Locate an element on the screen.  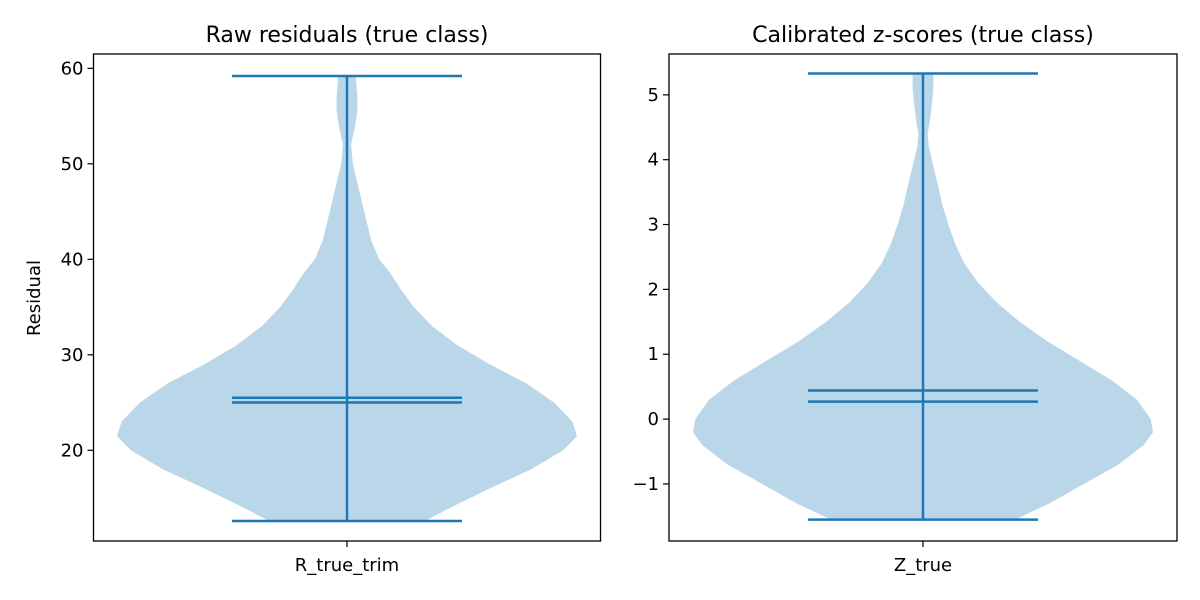
right-chart-title: Calibrated z-scores (true class) is located at coordinates (923, 35).